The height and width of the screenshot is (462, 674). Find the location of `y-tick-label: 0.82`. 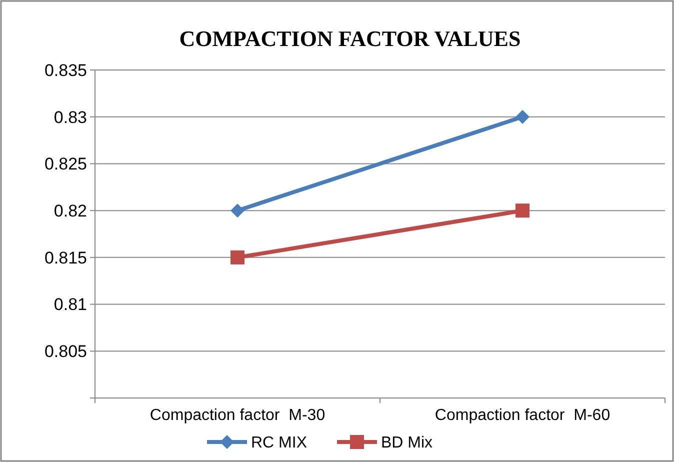

y-tick-label: 0.82 is located at coordinates (70, 211).